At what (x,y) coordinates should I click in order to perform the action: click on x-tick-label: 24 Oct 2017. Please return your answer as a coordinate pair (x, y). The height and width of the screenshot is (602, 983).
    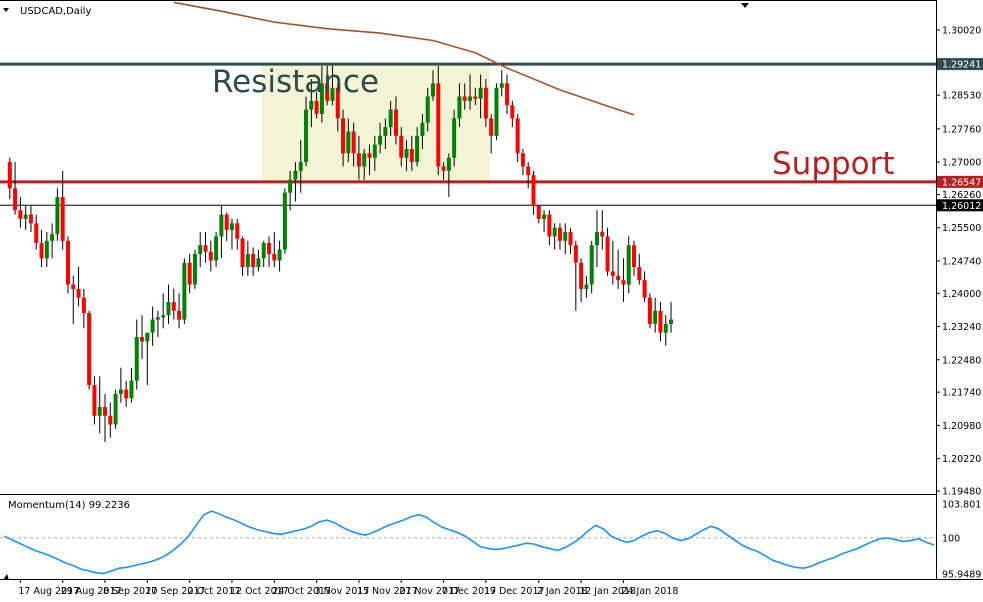
    Looking at the image, I should click on (301, 591).